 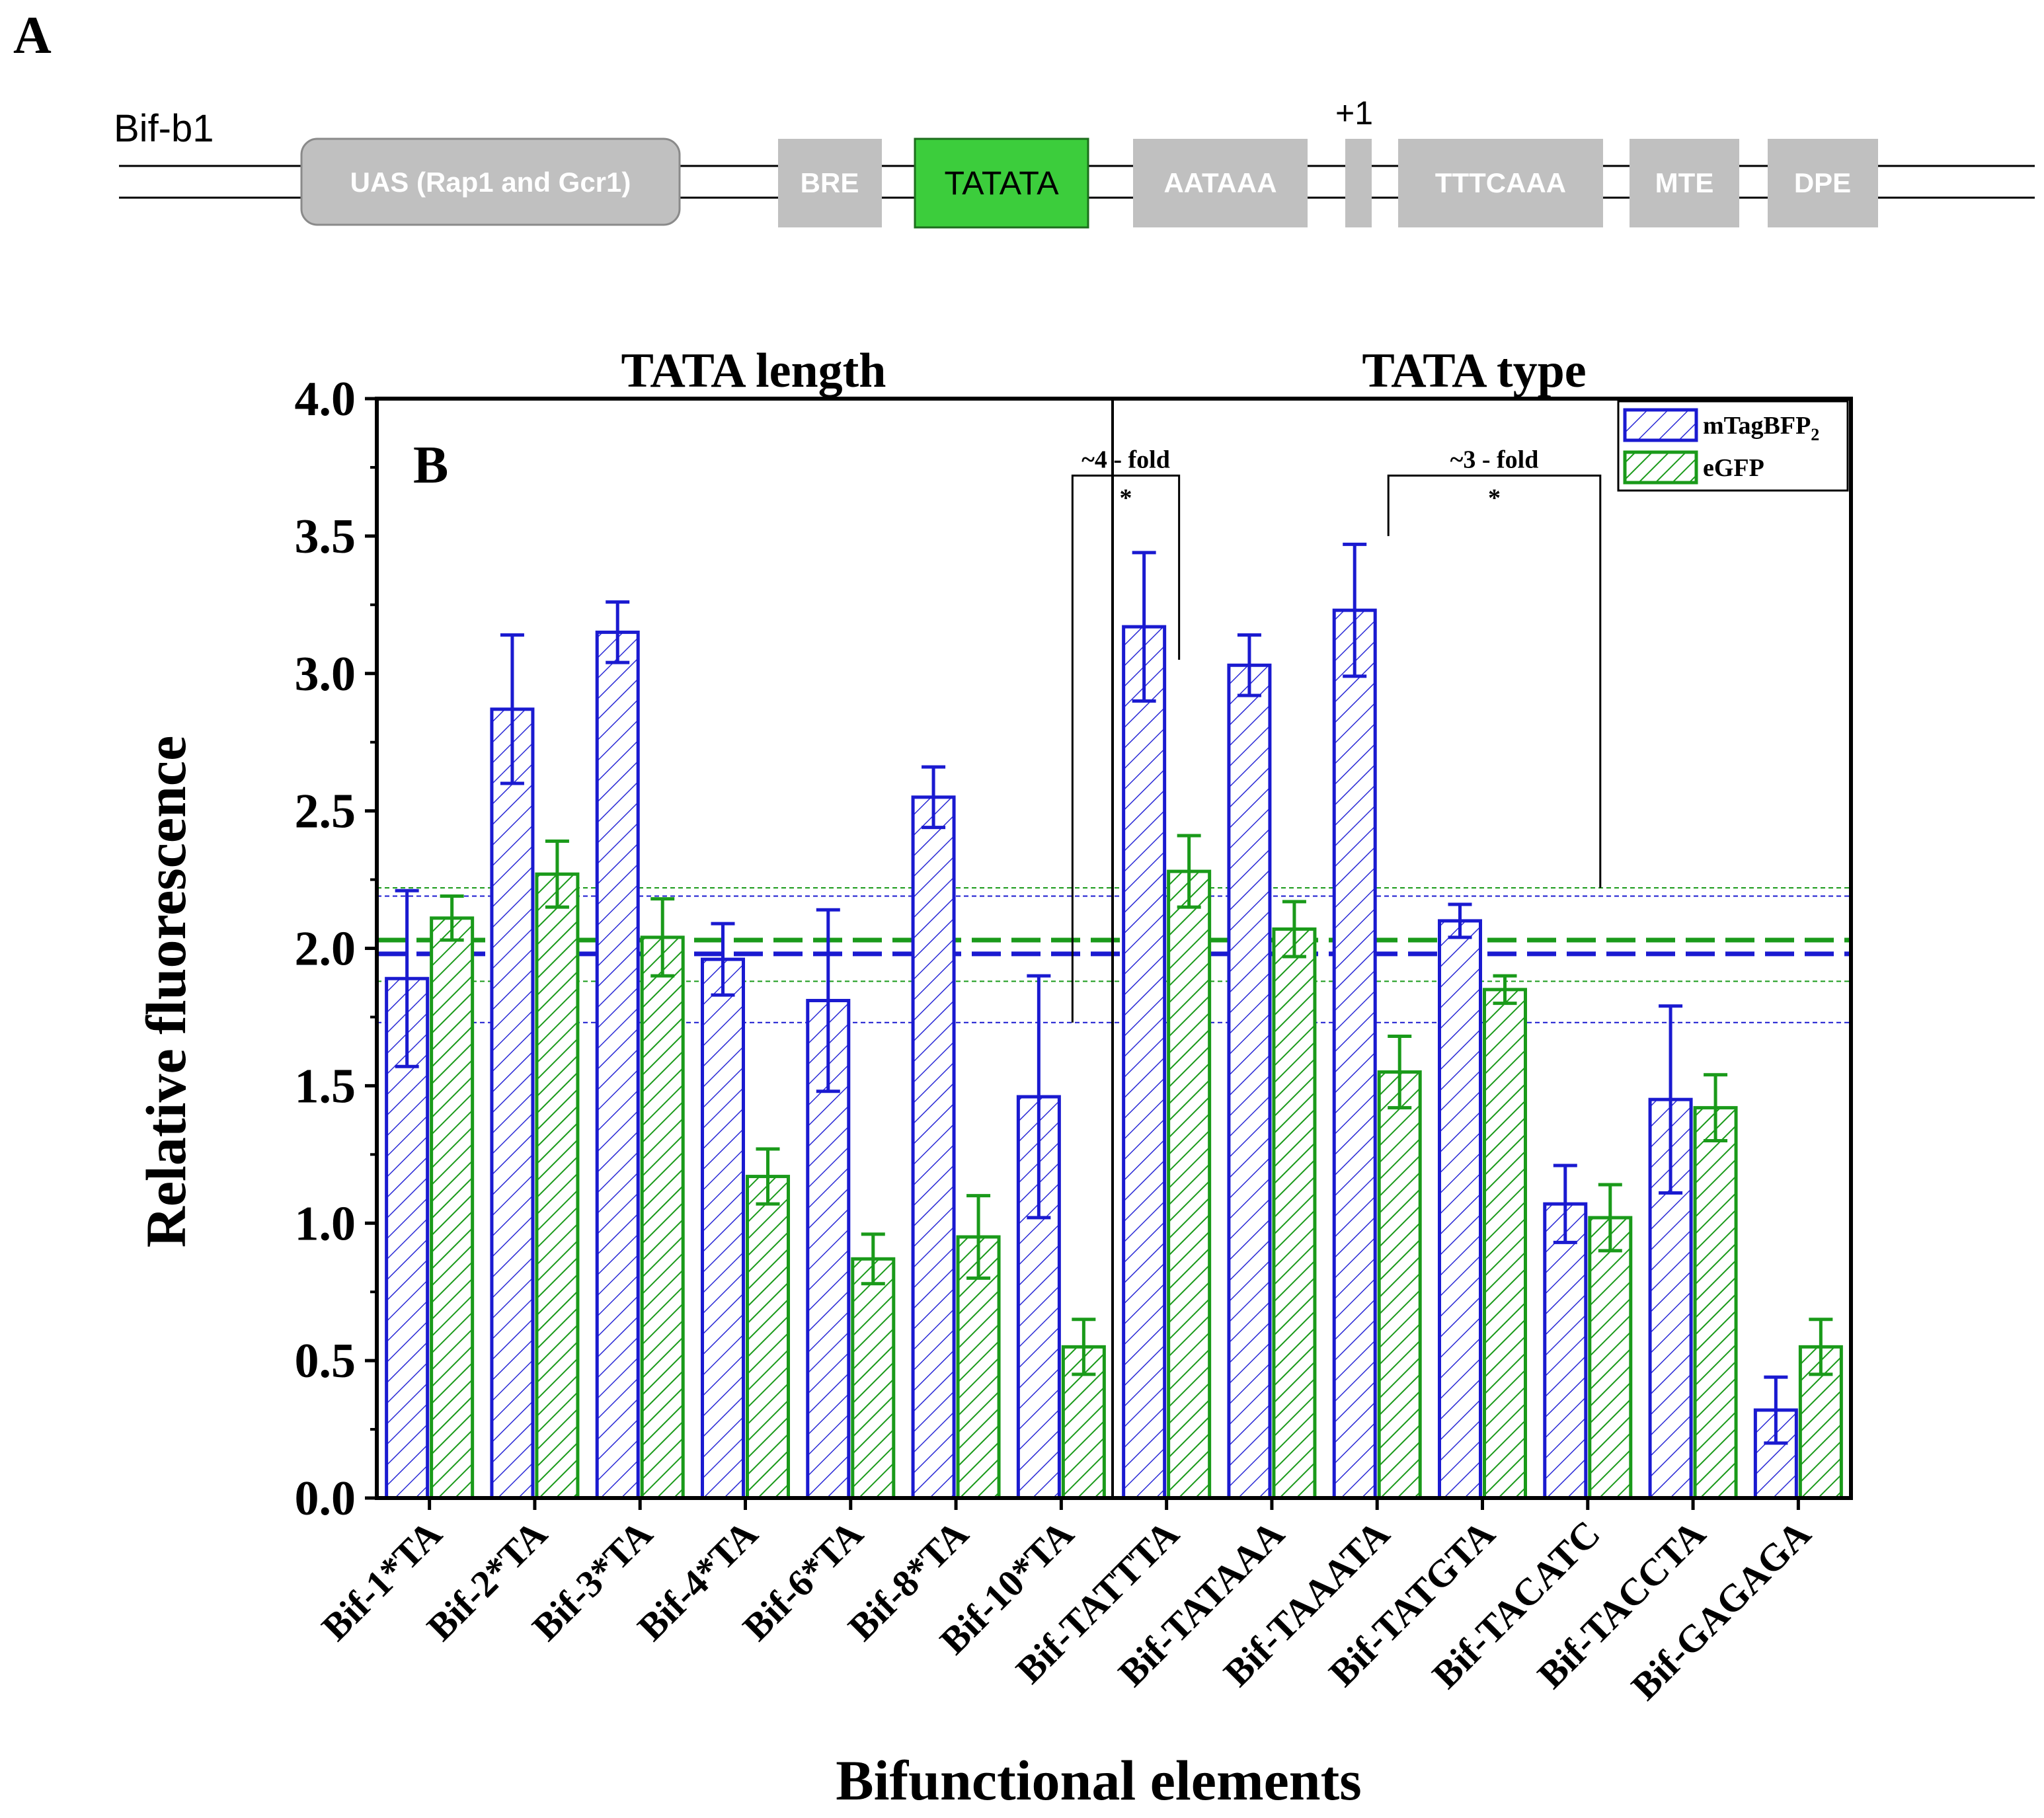 What do you see at coordinates (1294, 929) in the screenshot?
I see `error-bar-egfp-bif-tataaa` at bounding box center [1294, 929].